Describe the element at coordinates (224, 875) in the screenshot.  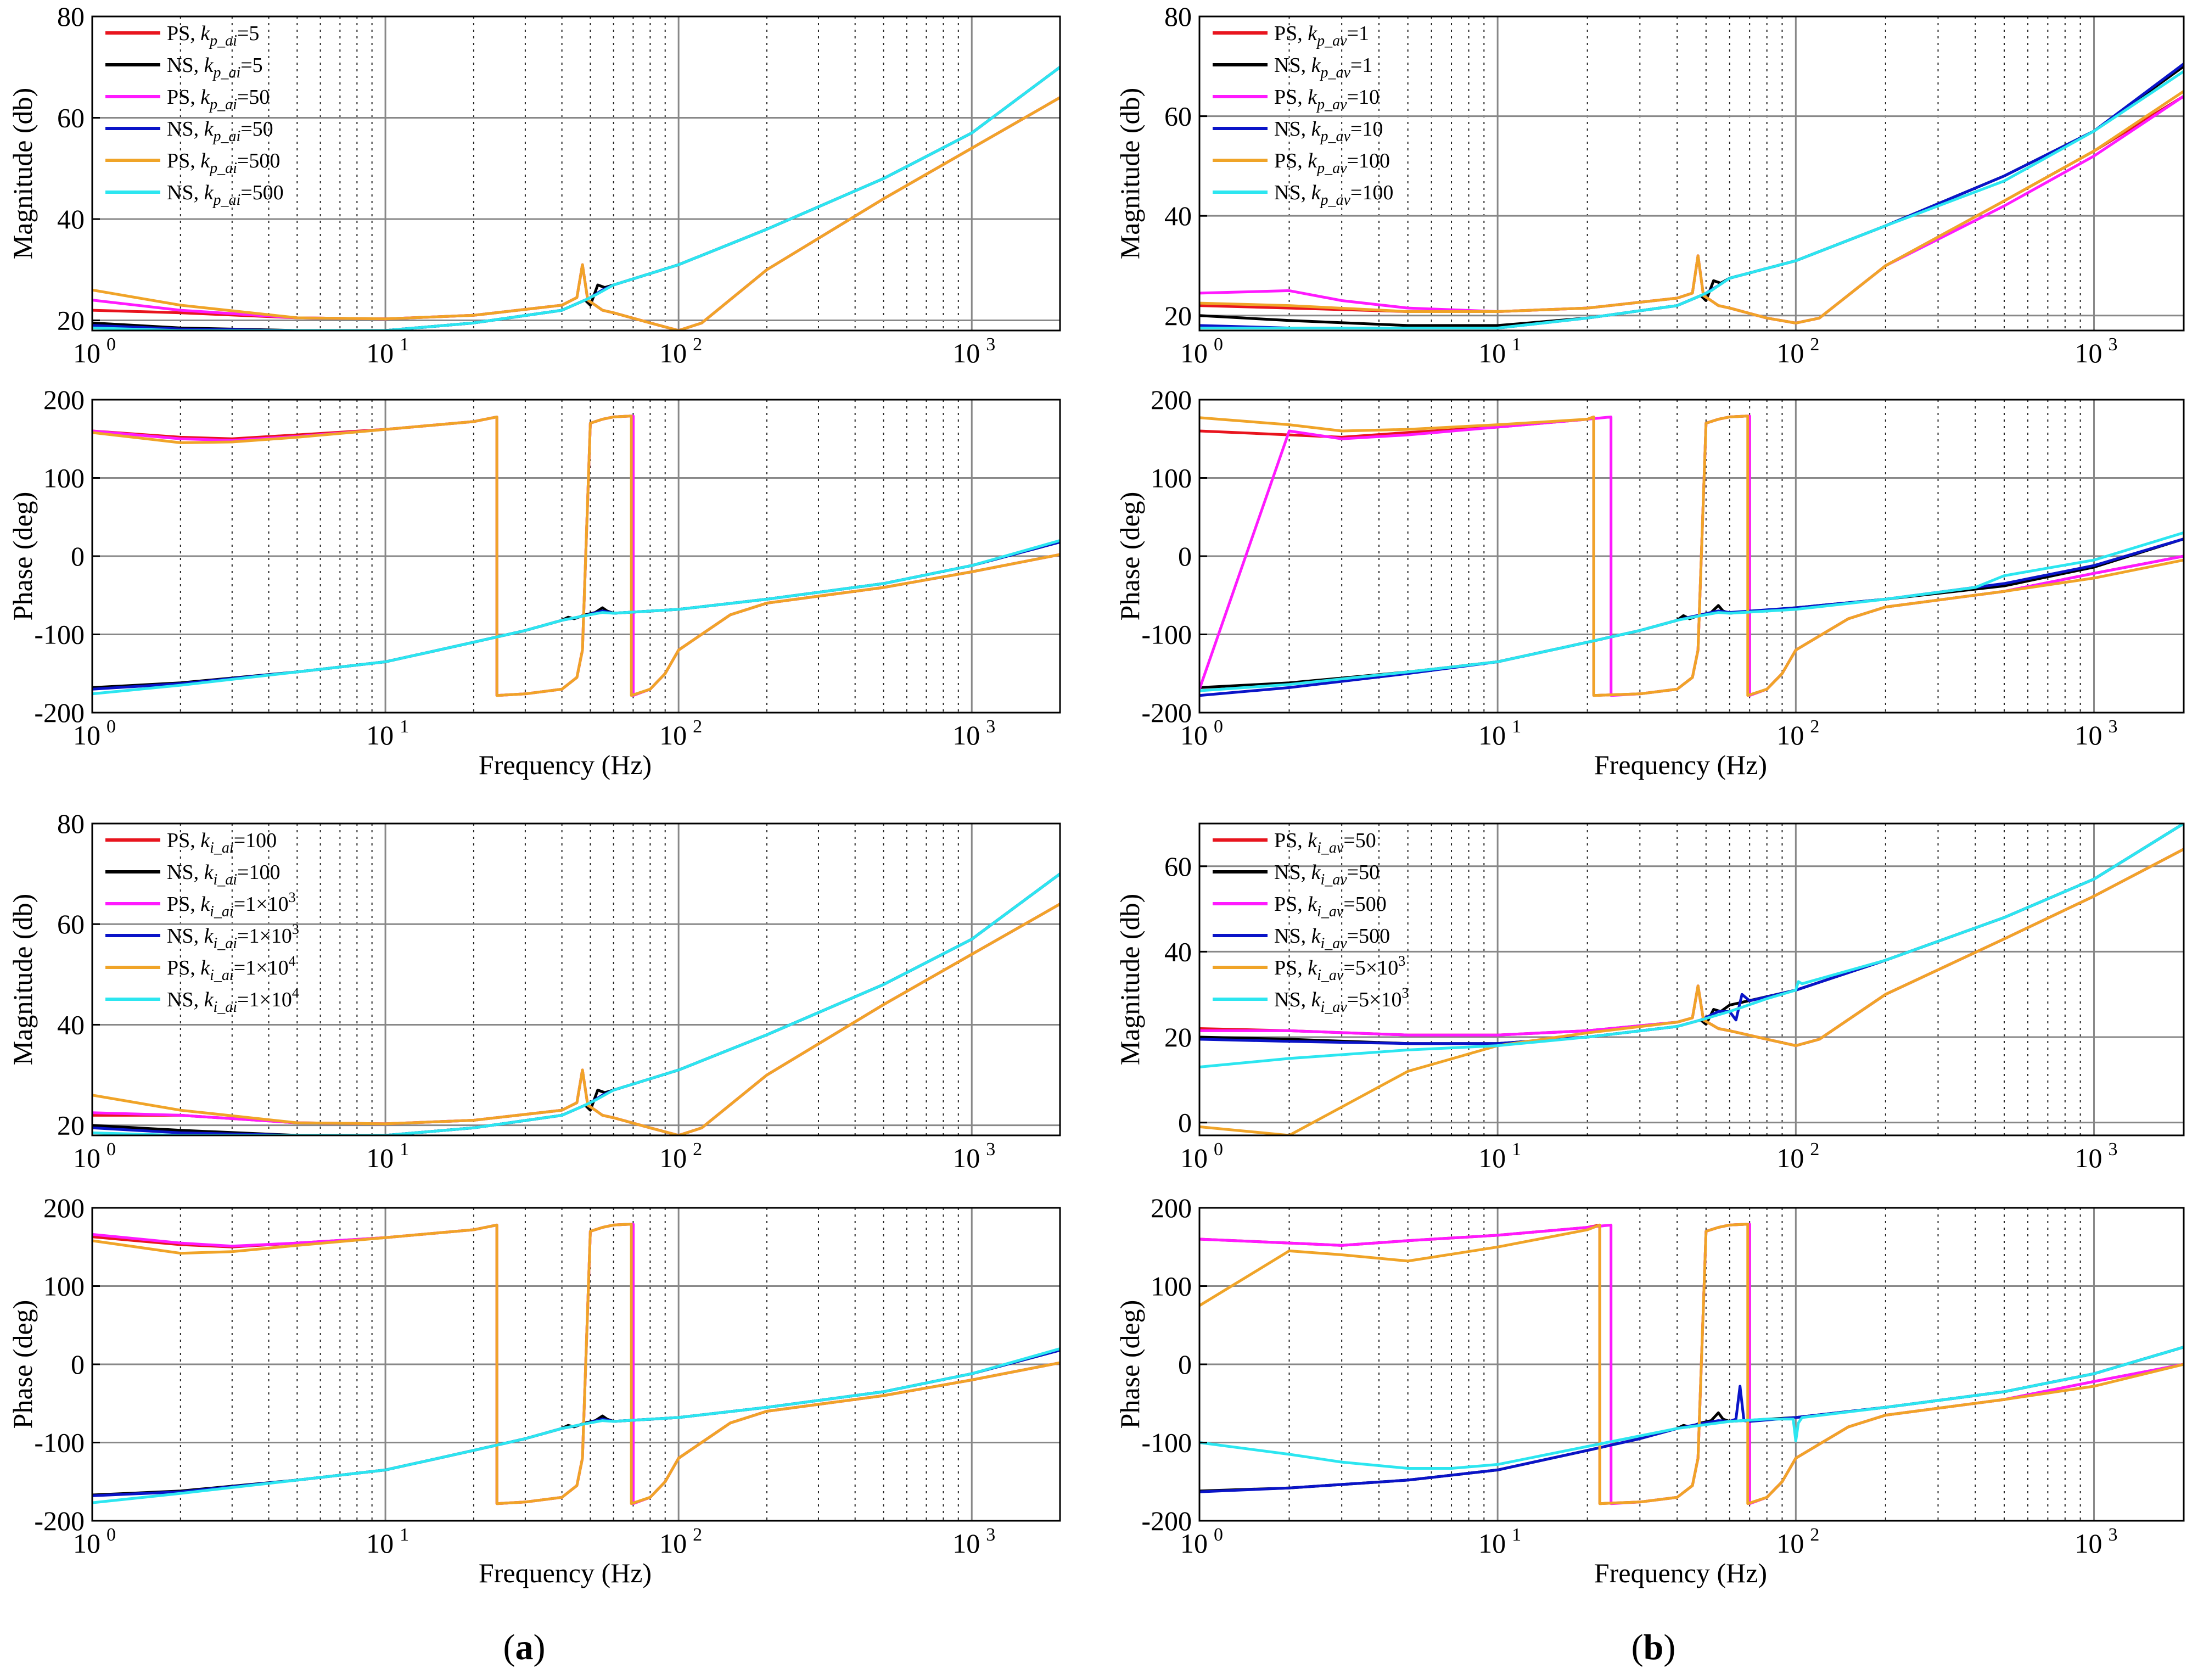
I see `legend-entry: NS, ki_ai​=100` at that location.